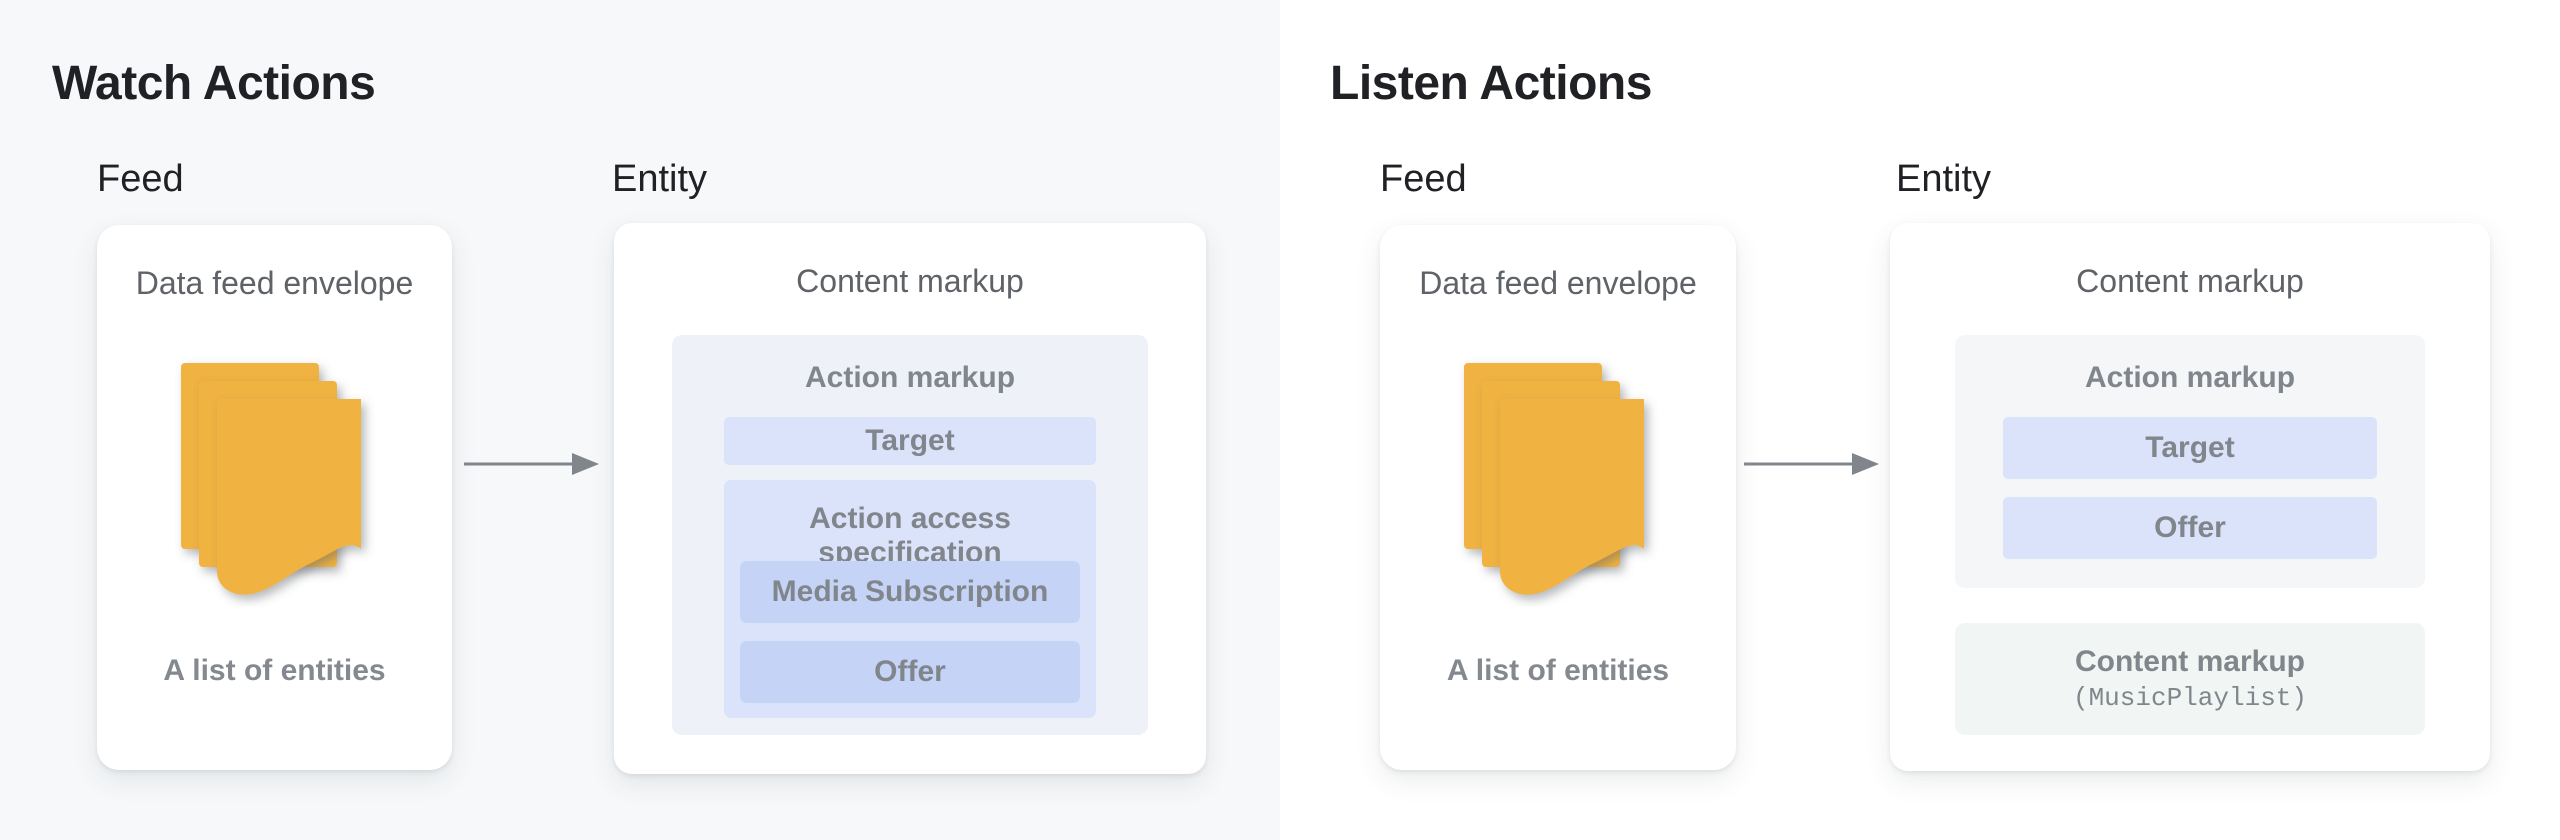 The image size is (2560, 840). What do you see at coordinates (214, 83) in the screenshot?
I see `watch-actions-title: Watch Actions` at bounding box center [214, 83].